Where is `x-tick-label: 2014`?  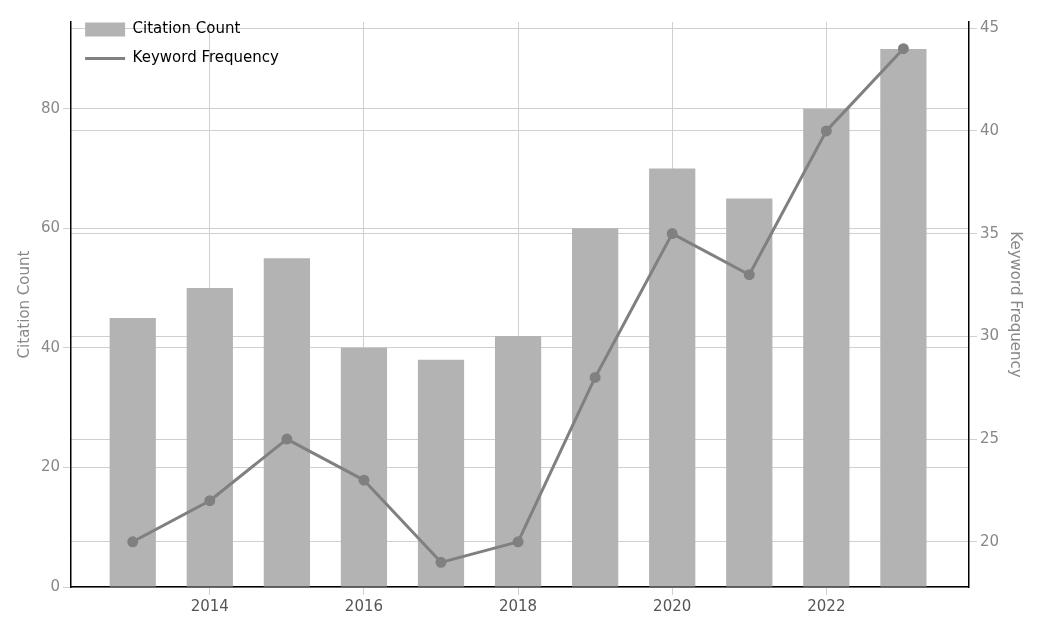
x-tick-label: 2014 is located at coordinates (209, 605).